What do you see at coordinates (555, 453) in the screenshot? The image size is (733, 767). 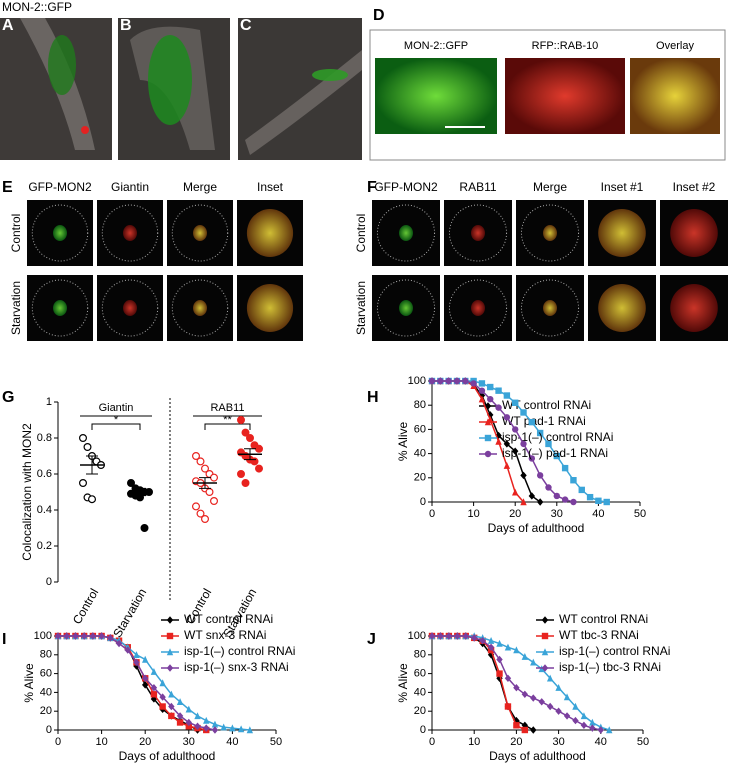 I see `legend-label: isp-1(–) pad-1 RNAi` at bounding box center [555, 453].